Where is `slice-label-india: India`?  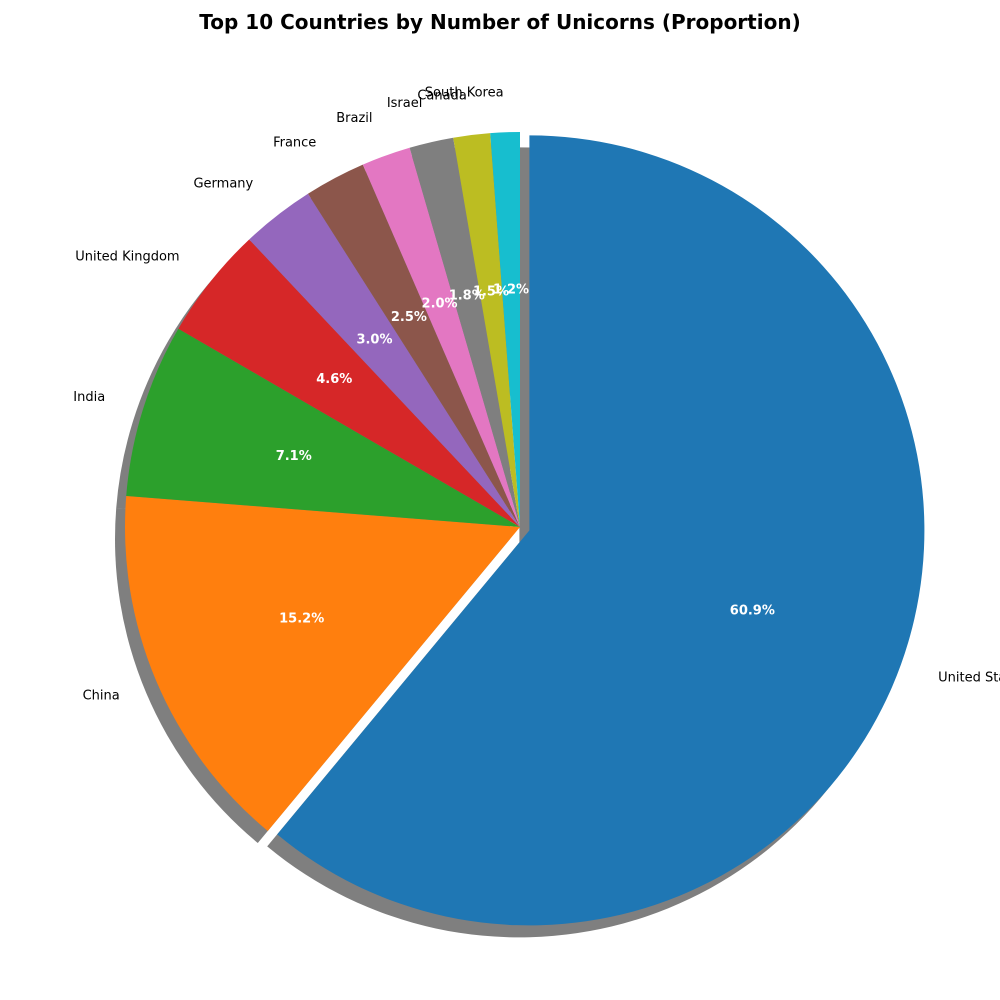 slice-label-india: India is located at coordinates (89, 397).